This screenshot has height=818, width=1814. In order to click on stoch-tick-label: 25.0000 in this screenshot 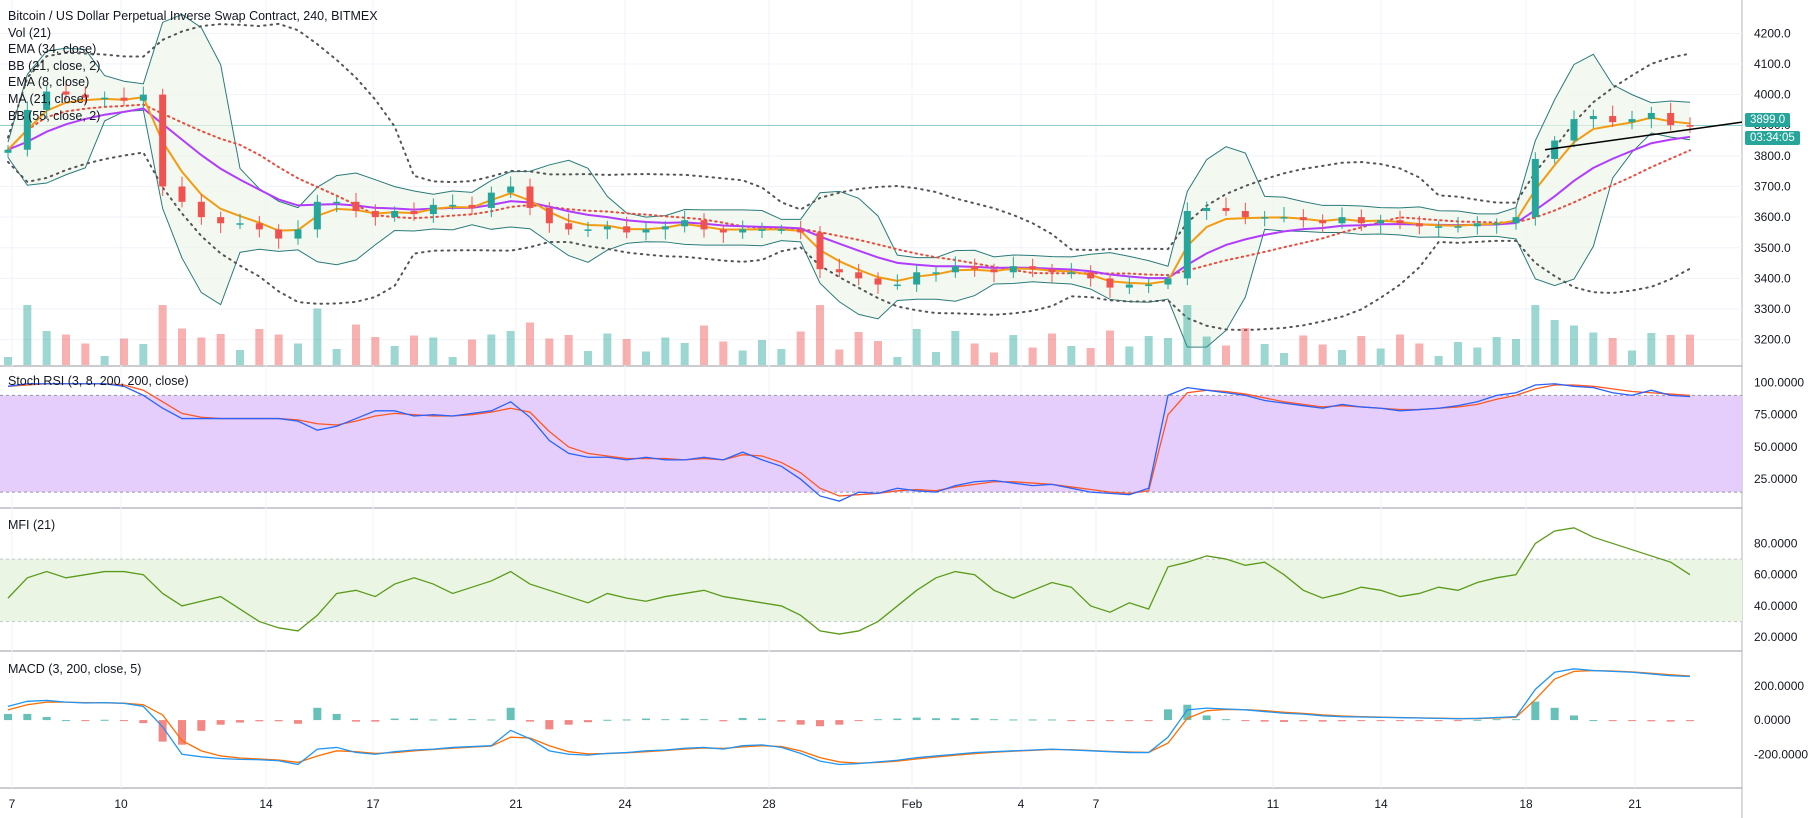, I will do `click(1776, 479)`.